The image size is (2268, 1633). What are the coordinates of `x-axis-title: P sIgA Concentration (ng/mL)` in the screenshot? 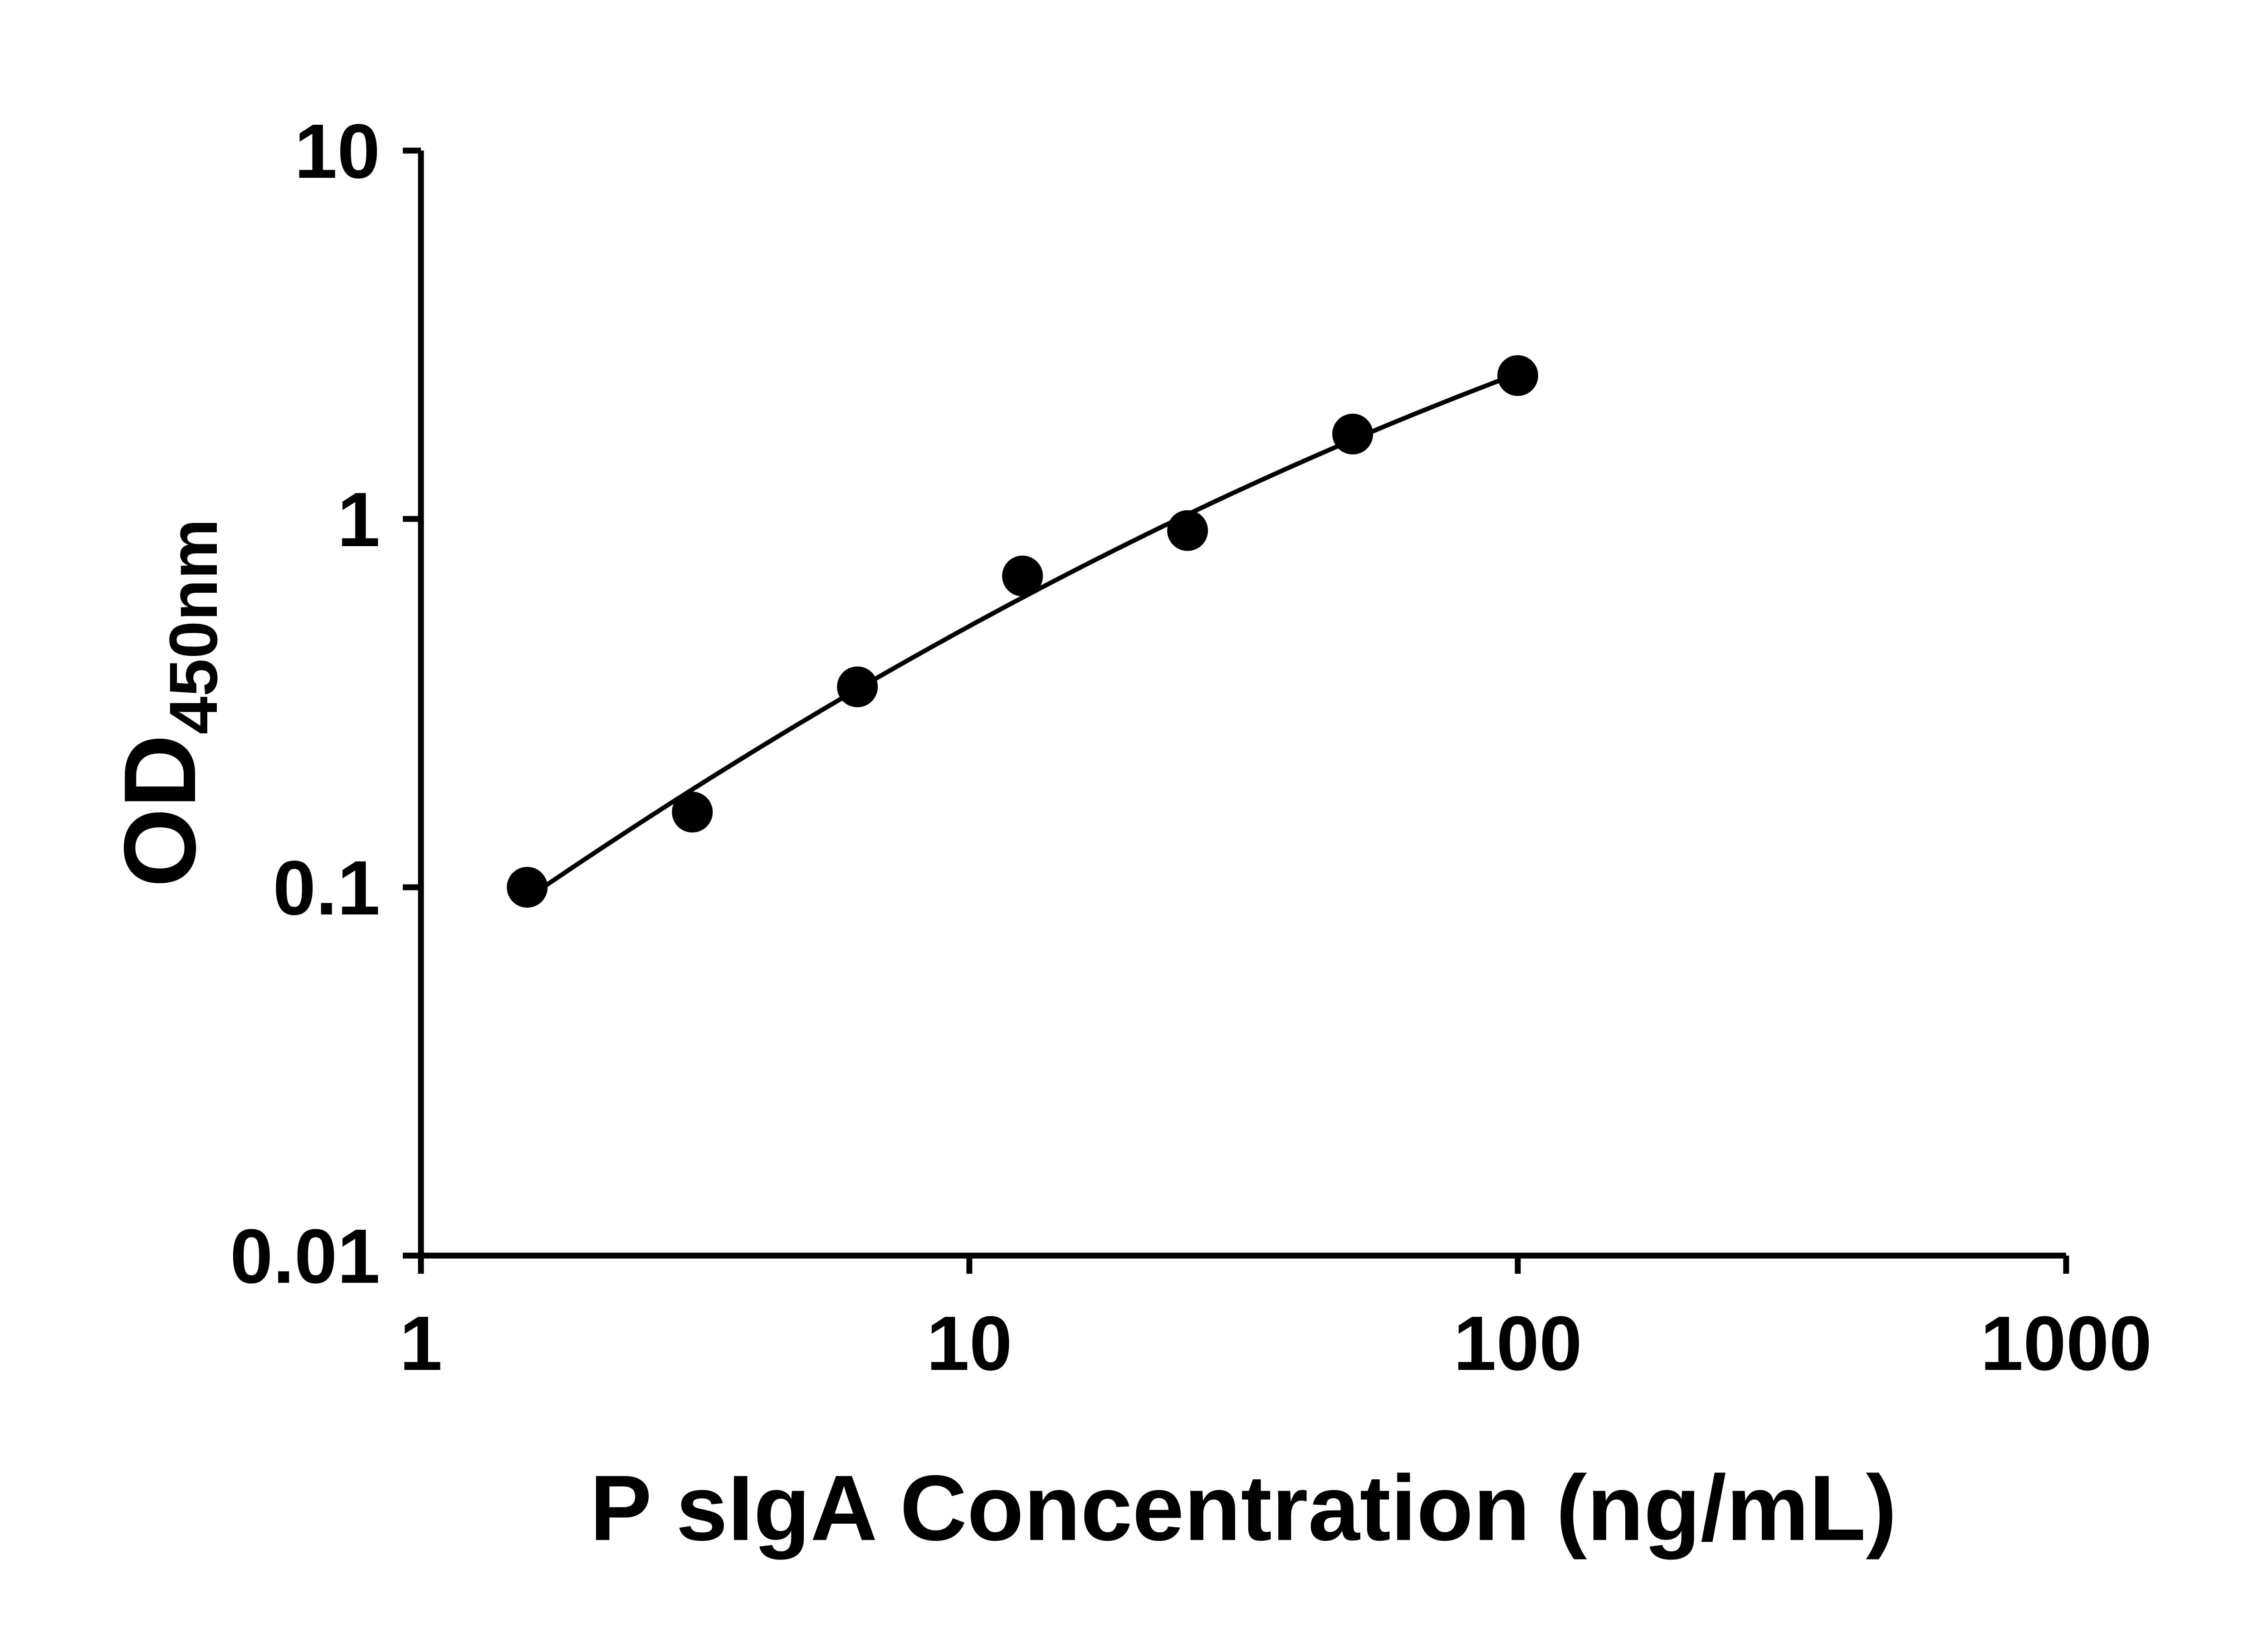 It's located at (1243, 1508).